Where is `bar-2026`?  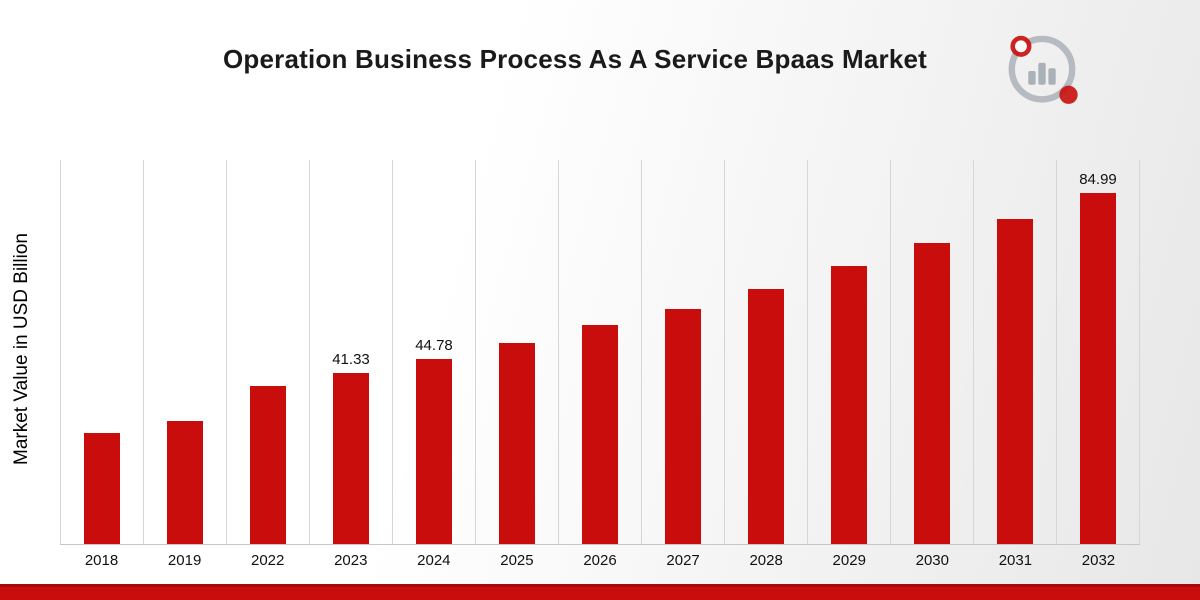 bar-2026 is located at coordinates (600, 434).